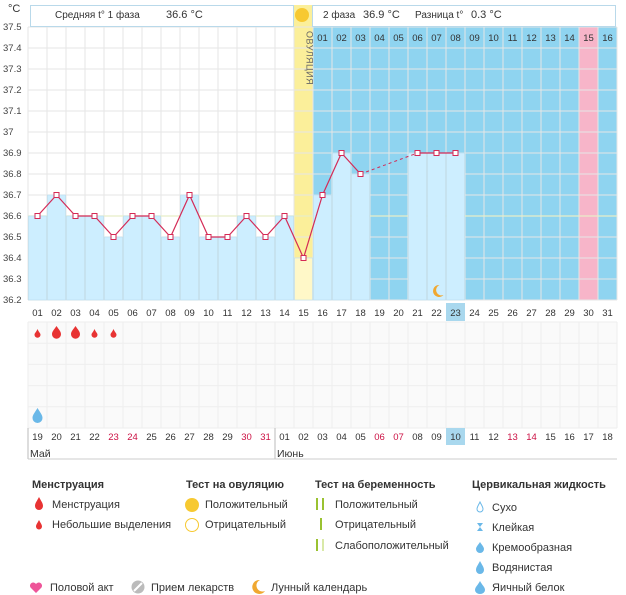 The width and height of the screenshot is (626, 595). Describe the element at coordinates (228, 313) in the screenshot. I see `cycle-day-label: 11` at that location.